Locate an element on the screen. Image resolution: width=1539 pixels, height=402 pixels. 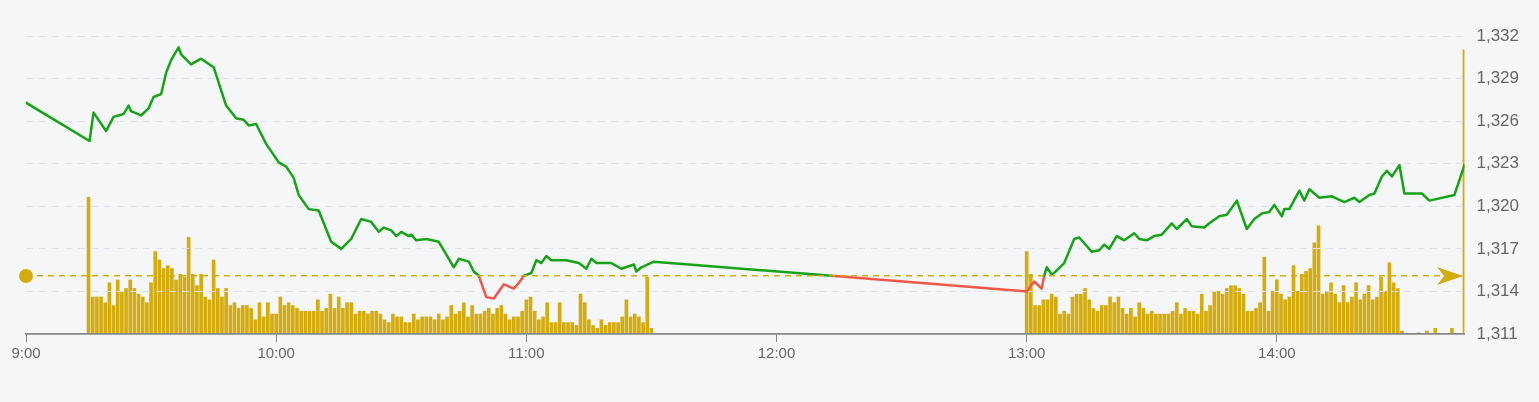
x-tick-label: 14:00 is located at coordinates (1277, 353).